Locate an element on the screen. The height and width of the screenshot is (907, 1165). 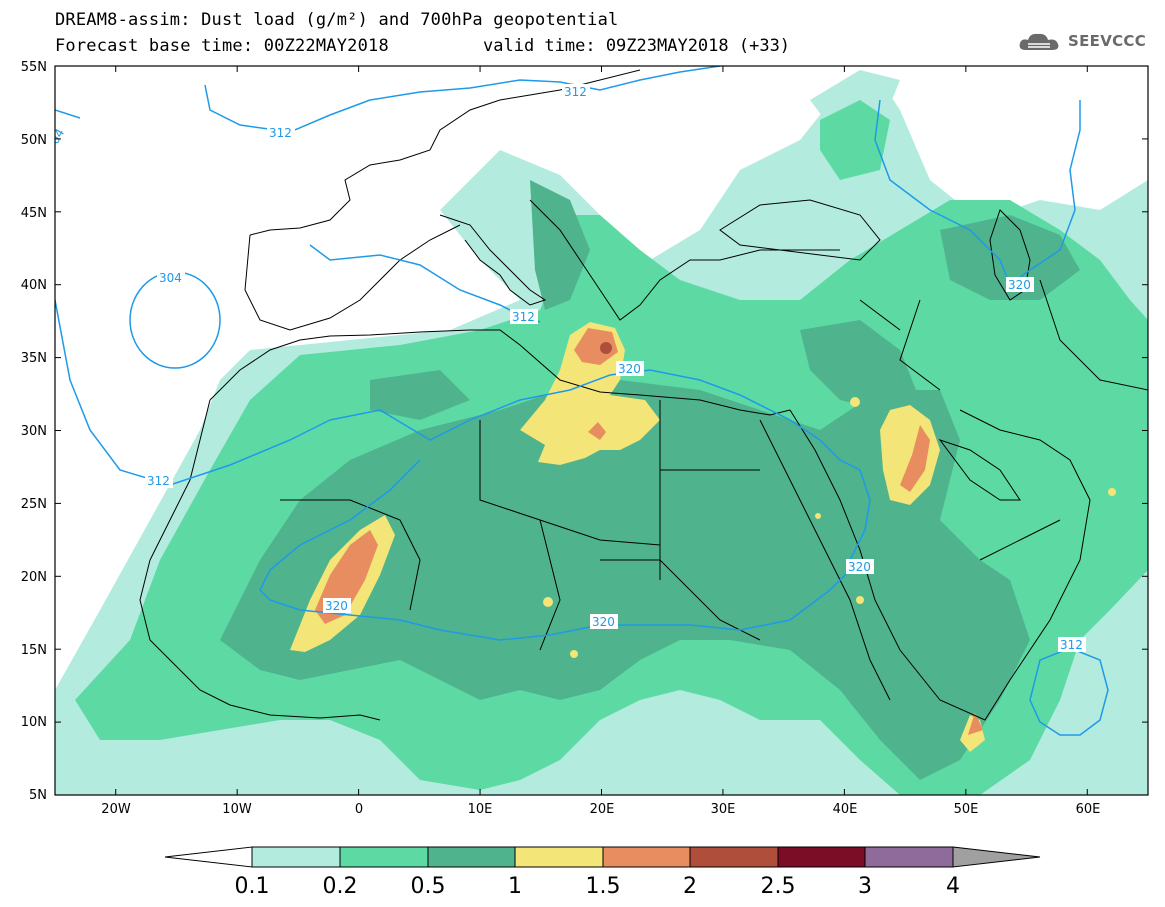
colorbar-label: 0.5 is located at coordinates (428, 886).